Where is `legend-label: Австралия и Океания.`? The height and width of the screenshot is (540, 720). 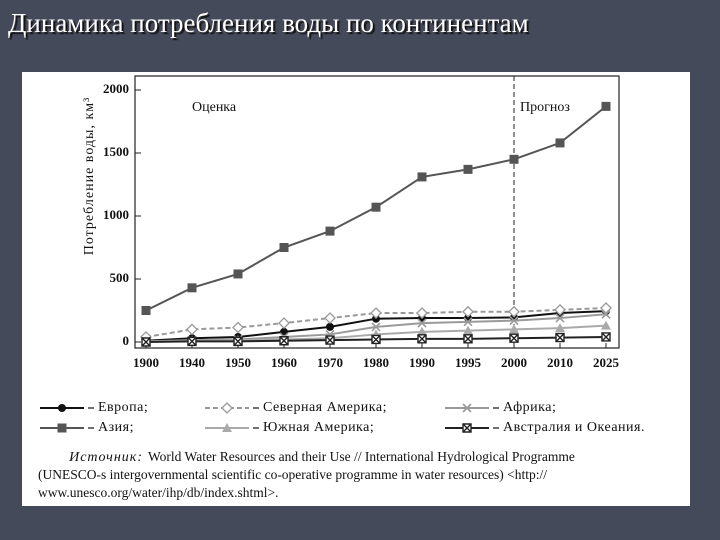 legend-label: Австралия и Океания. is located at coordinates (574, 427).